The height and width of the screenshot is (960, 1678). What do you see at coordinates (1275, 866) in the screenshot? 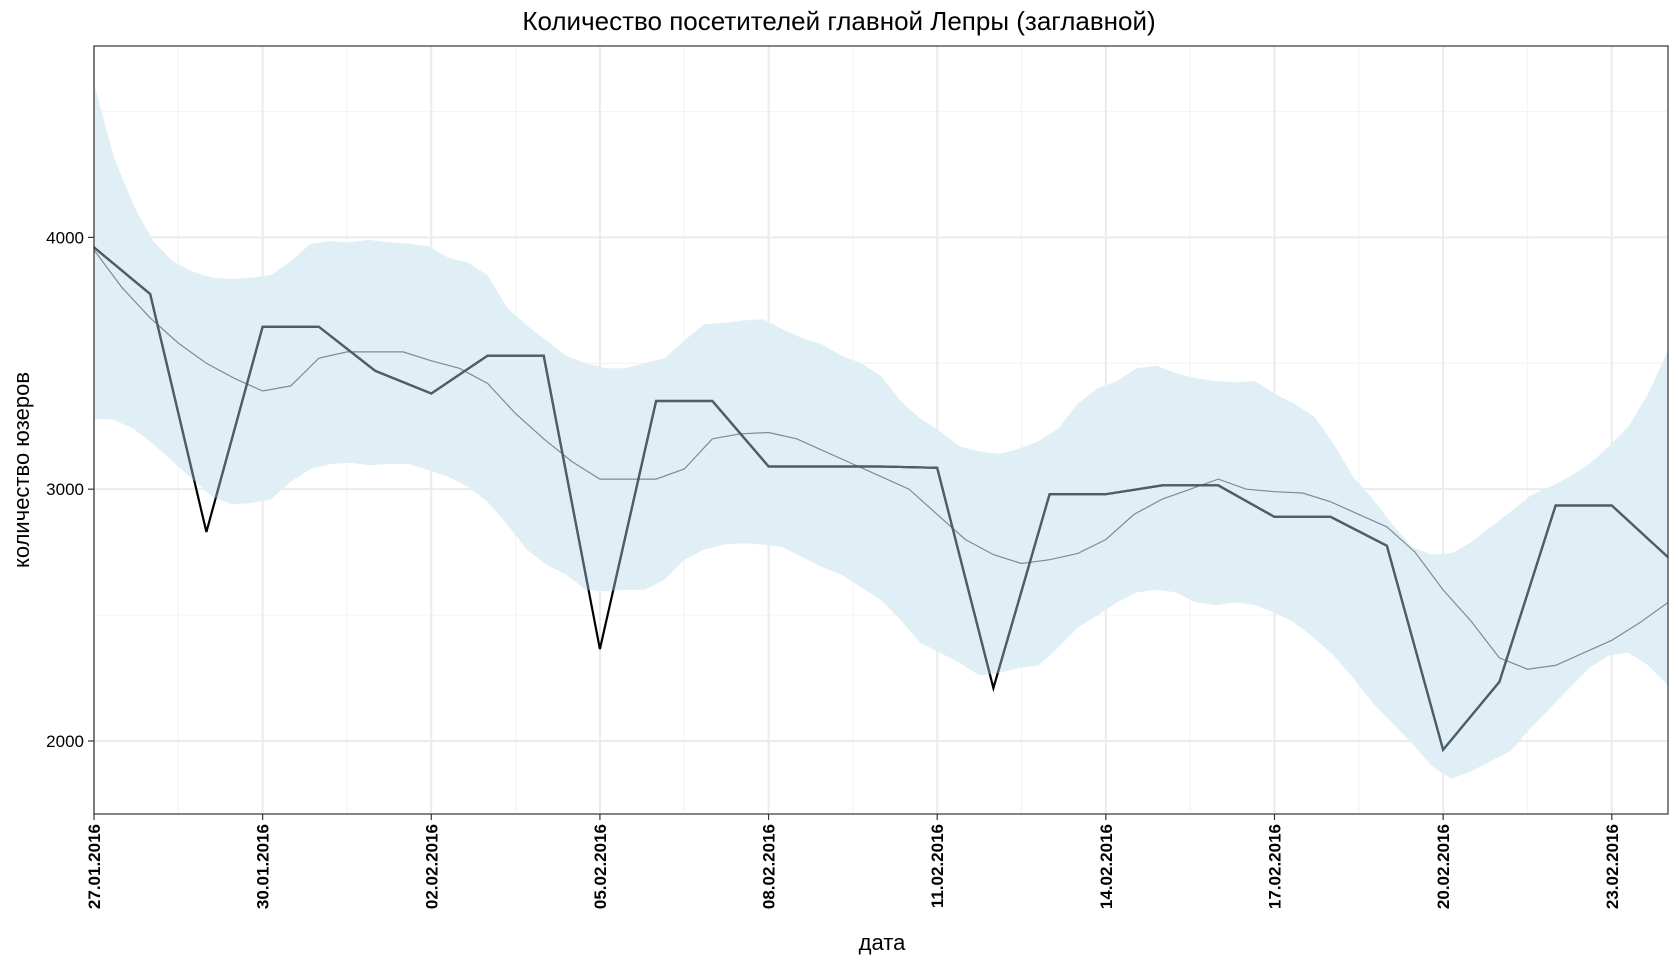
I see `x-tick-label: 17.02.2016` at bounding box center [1275, 866].